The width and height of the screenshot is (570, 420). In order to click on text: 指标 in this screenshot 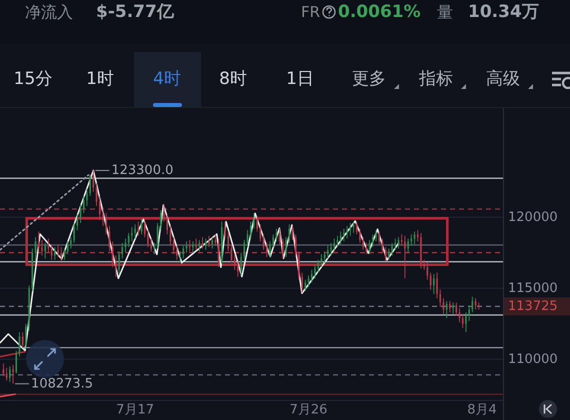, I will do `click(435, 79)`.